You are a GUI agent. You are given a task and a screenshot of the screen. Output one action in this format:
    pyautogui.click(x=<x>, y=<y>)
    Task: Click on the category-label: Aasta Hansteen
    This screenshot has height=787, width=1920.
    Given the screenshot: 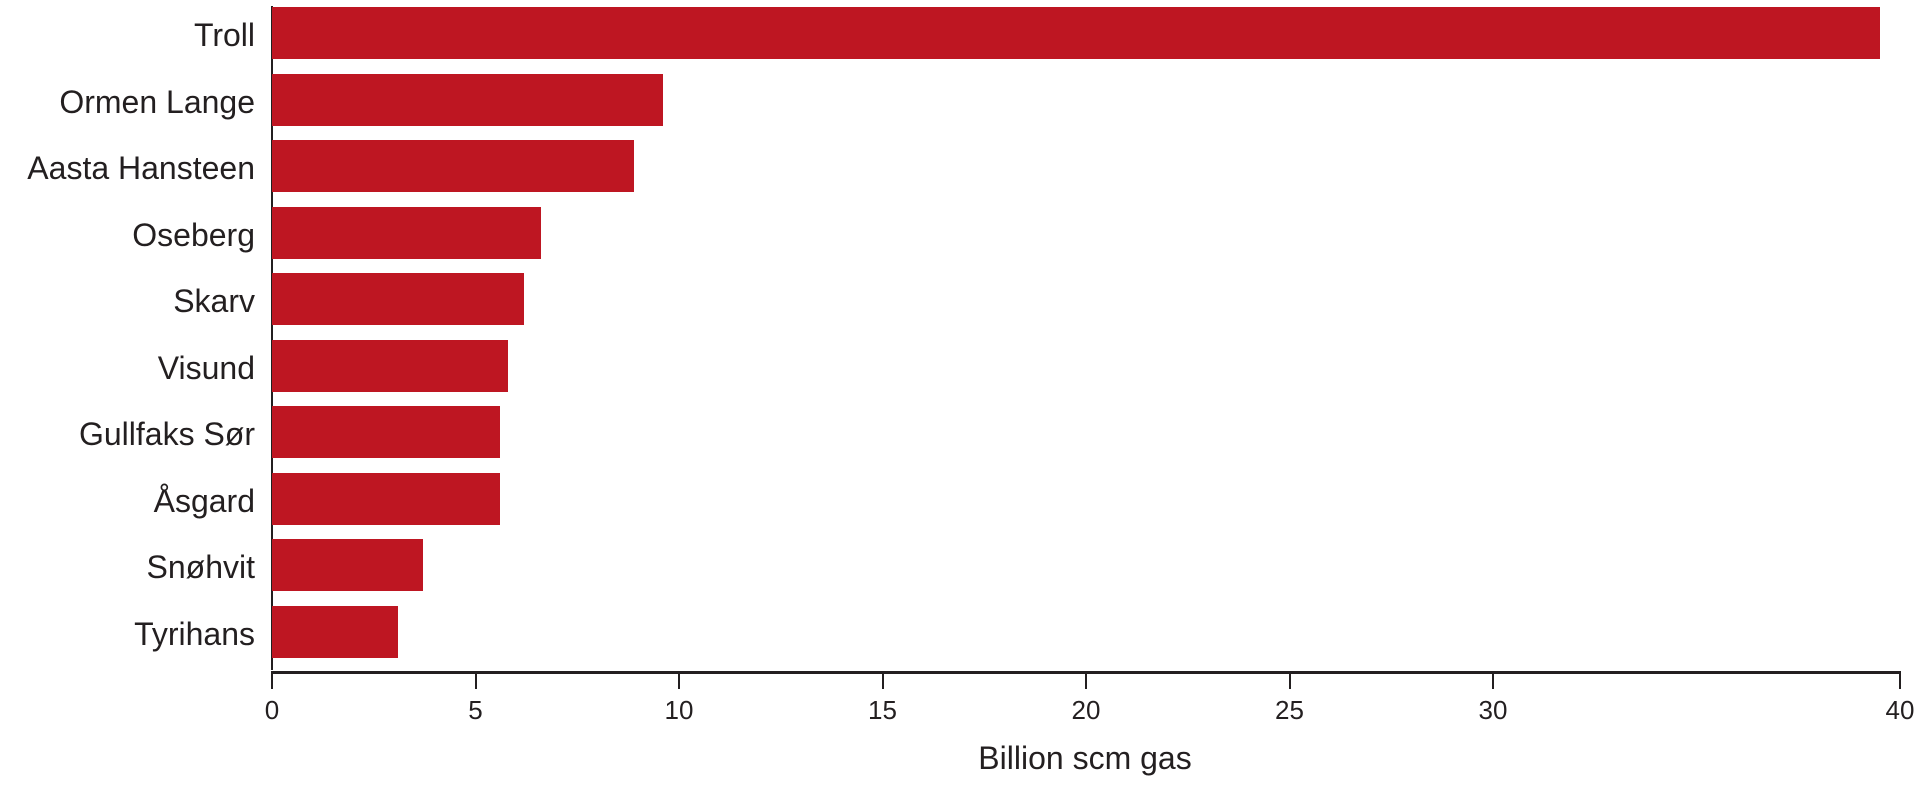 What is the action you would take?
    pyautogui.click(x=141, y=168)
    